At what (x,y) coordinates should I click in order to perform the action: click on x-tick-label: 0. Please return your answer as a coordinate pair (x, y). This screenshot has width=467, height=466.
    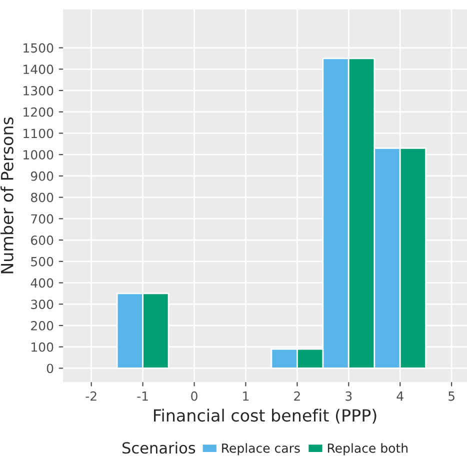
    Looking at the image, I should click on (194, 396).